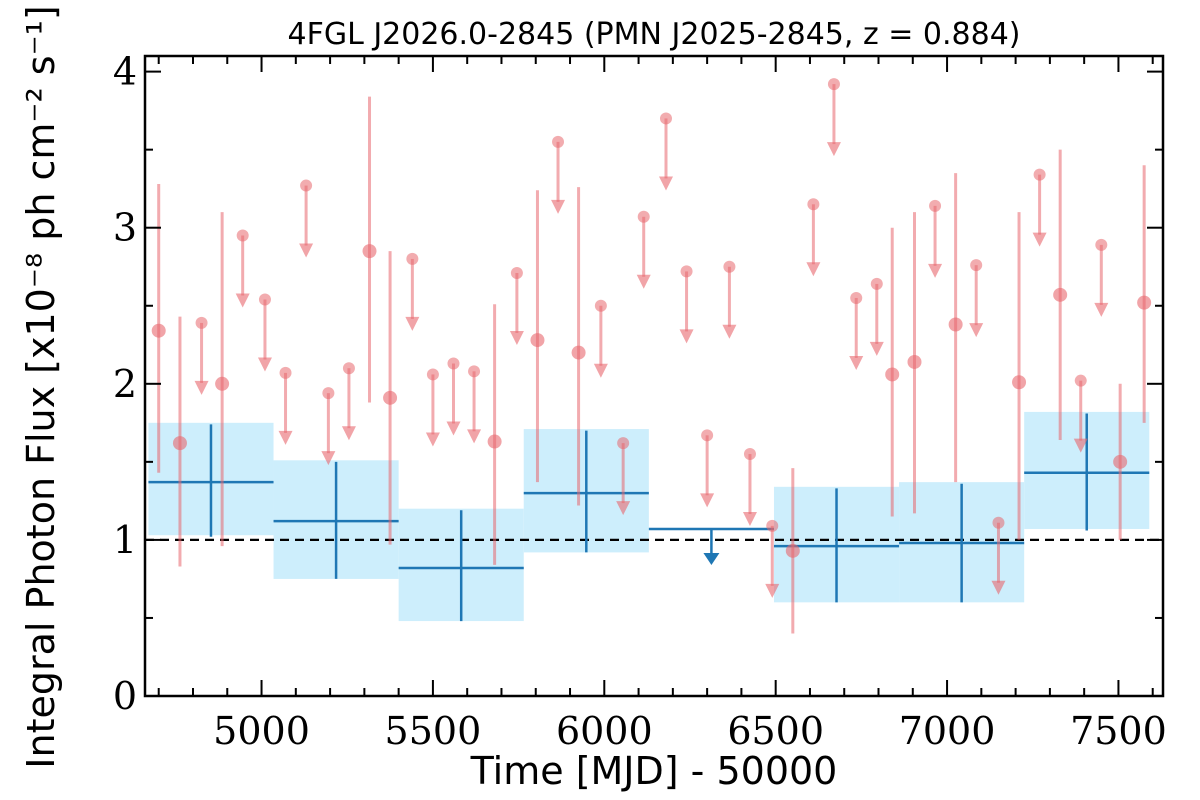 The image size is (1200, 800). Describe the element at coordinates (125, 540) in the screenshot. I see `y-tick-label: 1` at that location.